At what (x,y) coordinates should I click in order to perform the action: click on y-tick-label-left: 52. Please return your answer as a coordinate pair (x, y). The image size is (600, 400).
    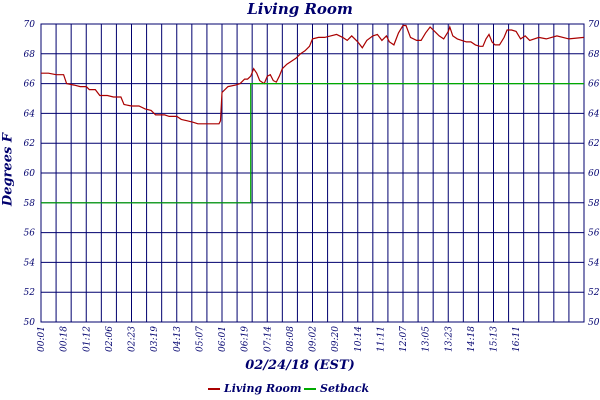
    Looking at the image, I should click on (30, 293).